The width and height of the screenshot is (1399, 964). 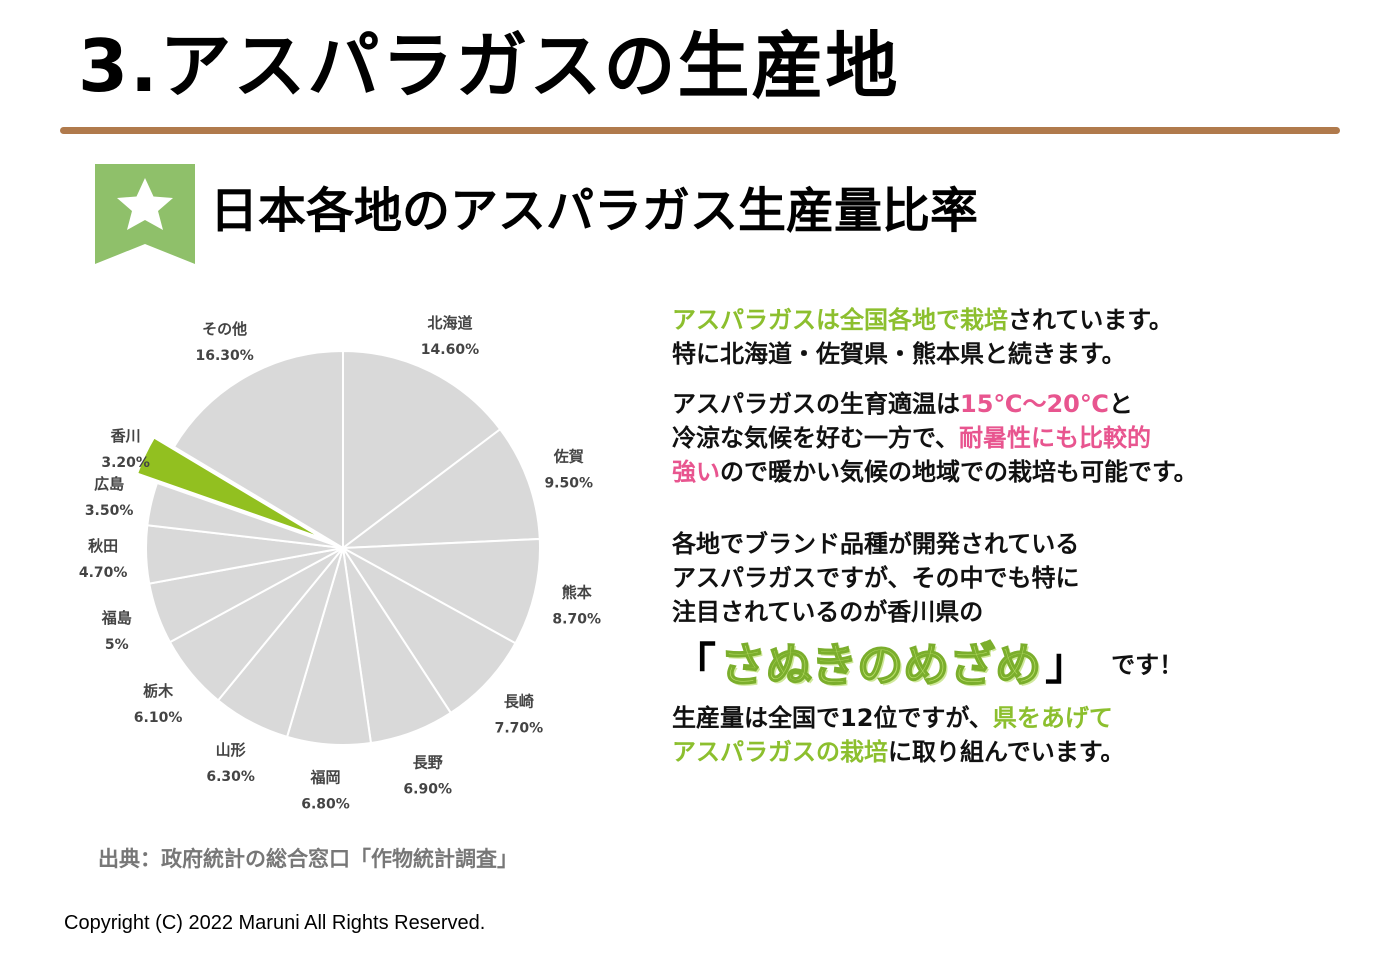 I want to click on slice-value: 5%, so click(x=117, y=645).